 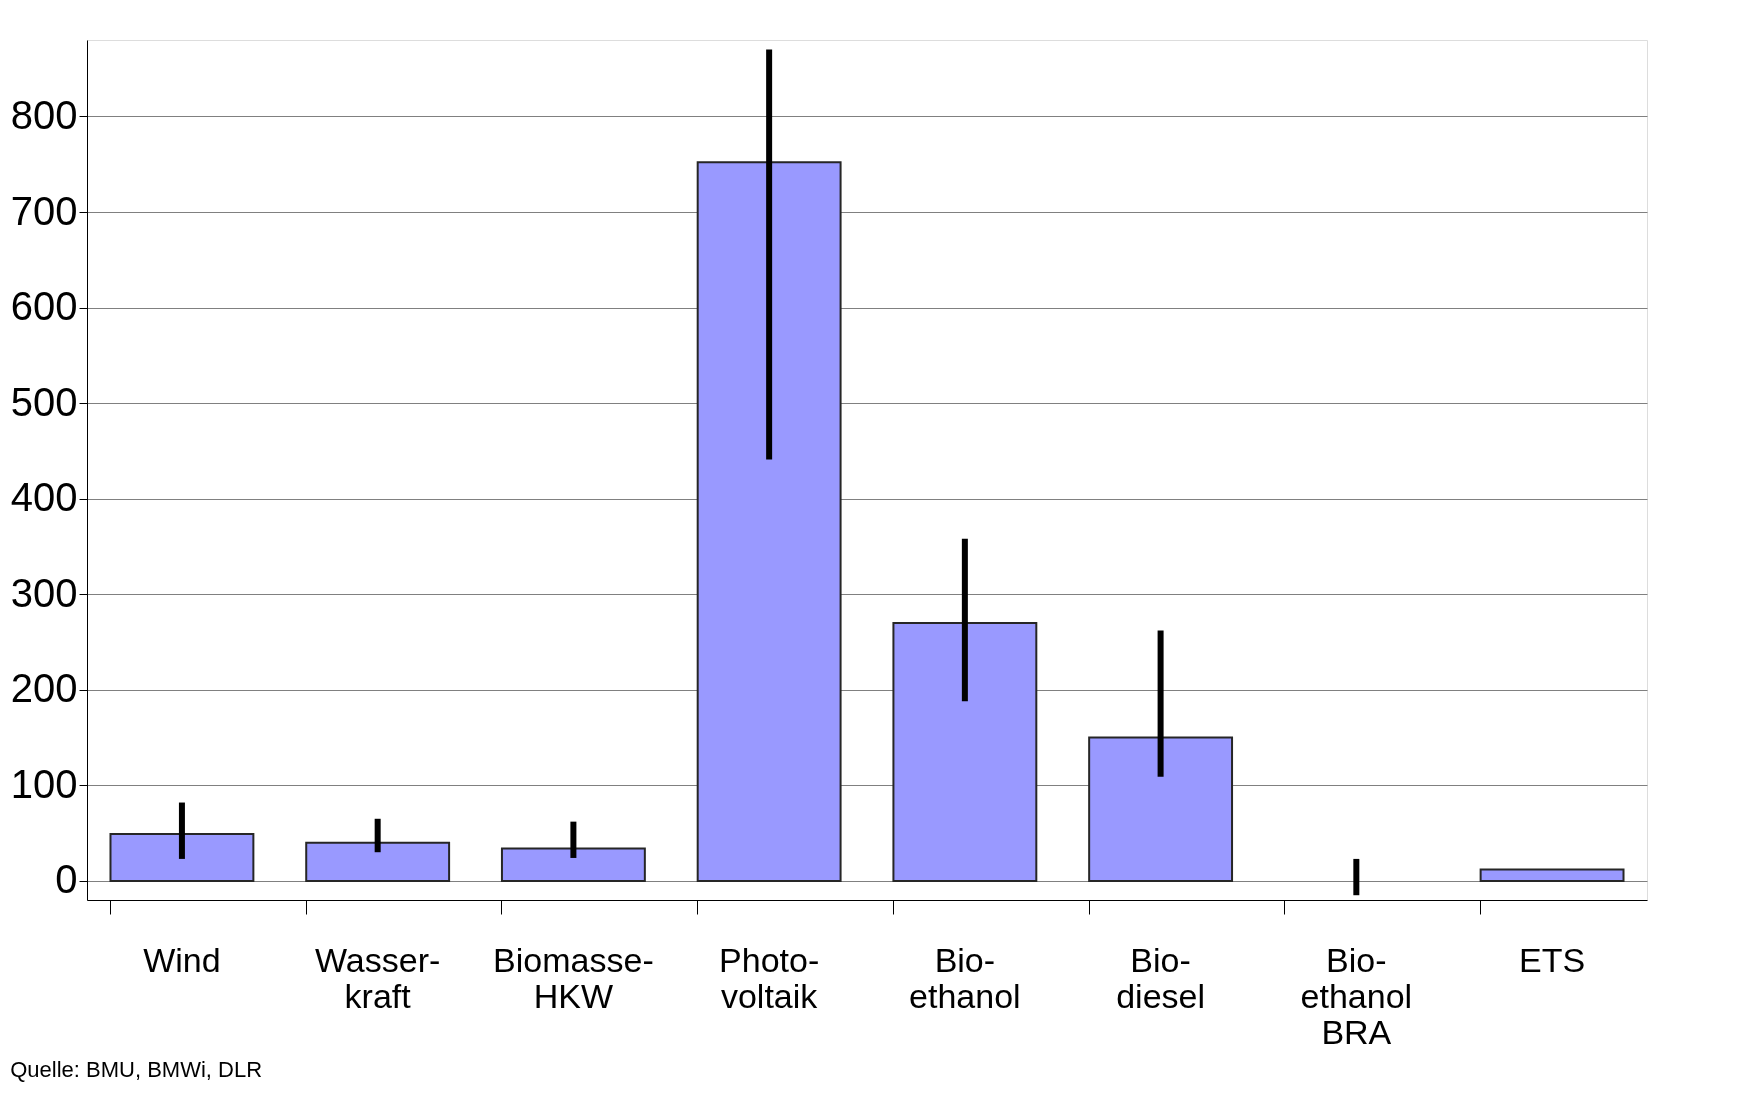 I want to click on y-tick-label: 100, so click(x=44, y=783).